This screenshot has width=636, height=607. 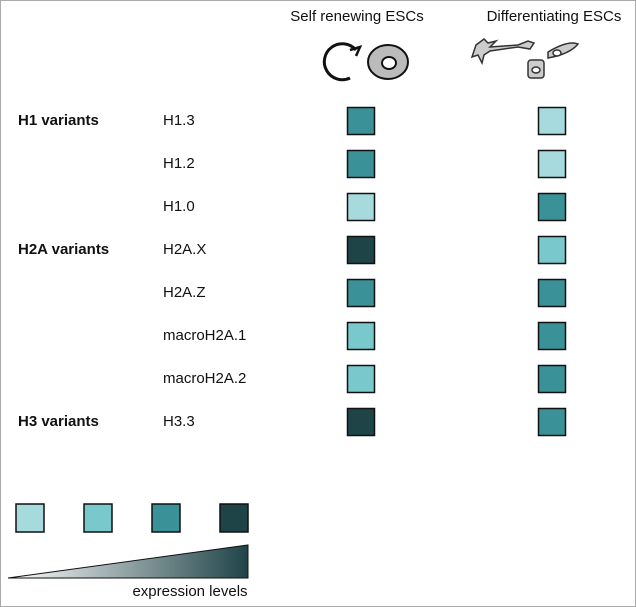 What do you see at coordinates (204, 378) in the screenshot?
I see `row-label: macroH2A.2` at bounding box center [204, 378].